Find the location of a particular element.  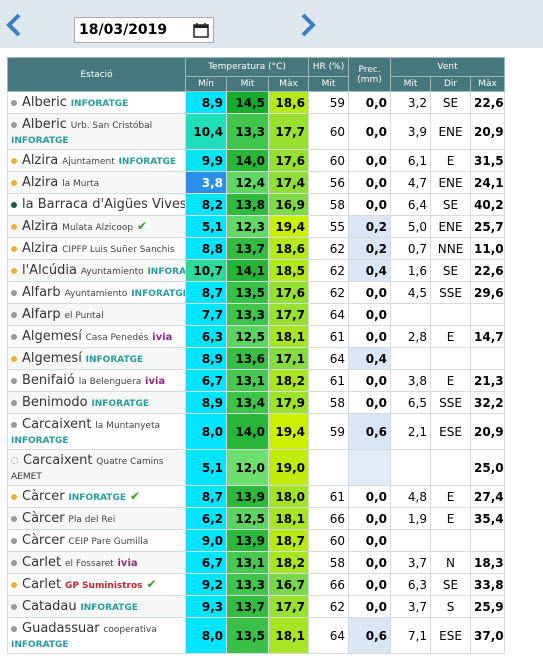

date-input: 18/03/2019 is located at coordinates (144, 30).